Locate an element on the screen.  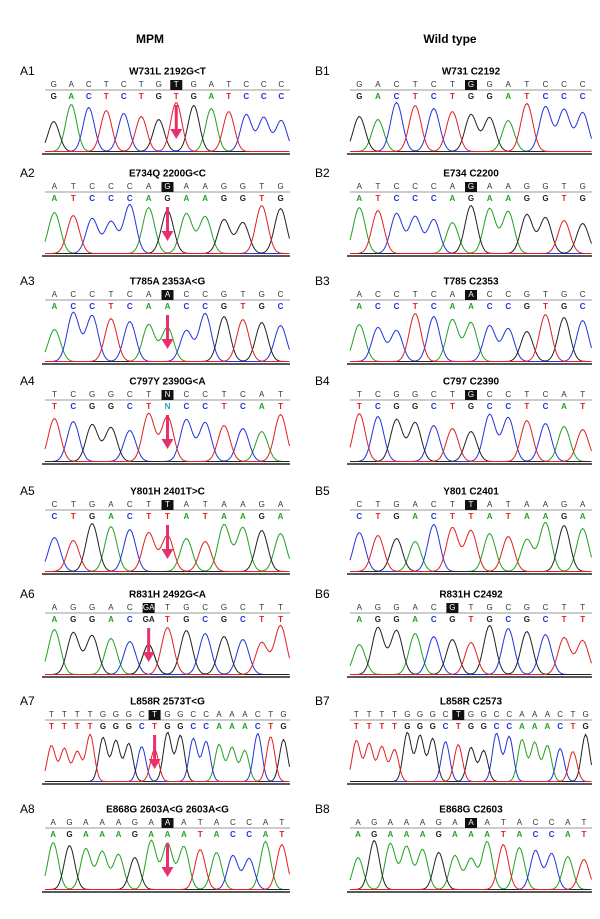
panel-title: C797Y 2390G<A is located at coordinates (167, 382).